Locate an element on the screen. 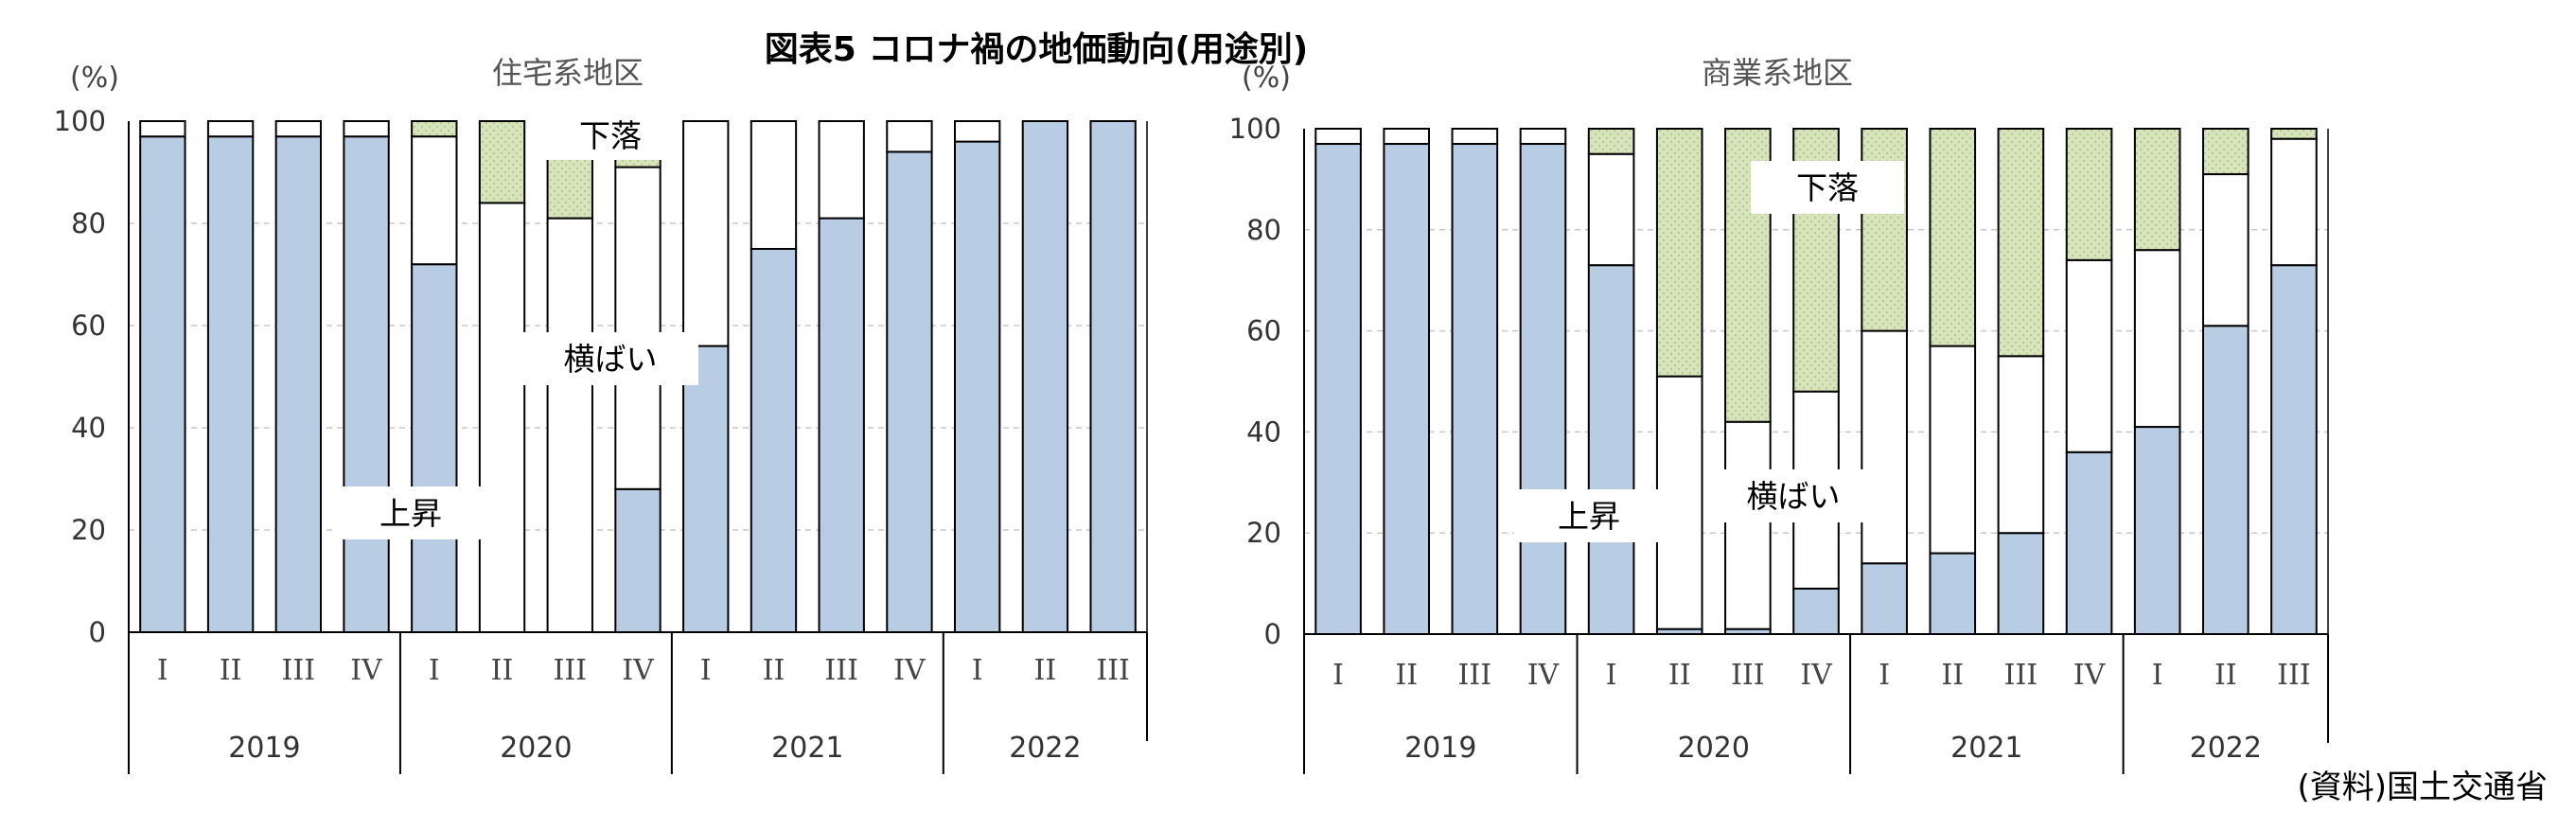  y-axis-unit: (%) is located at coordinates (94, 79).